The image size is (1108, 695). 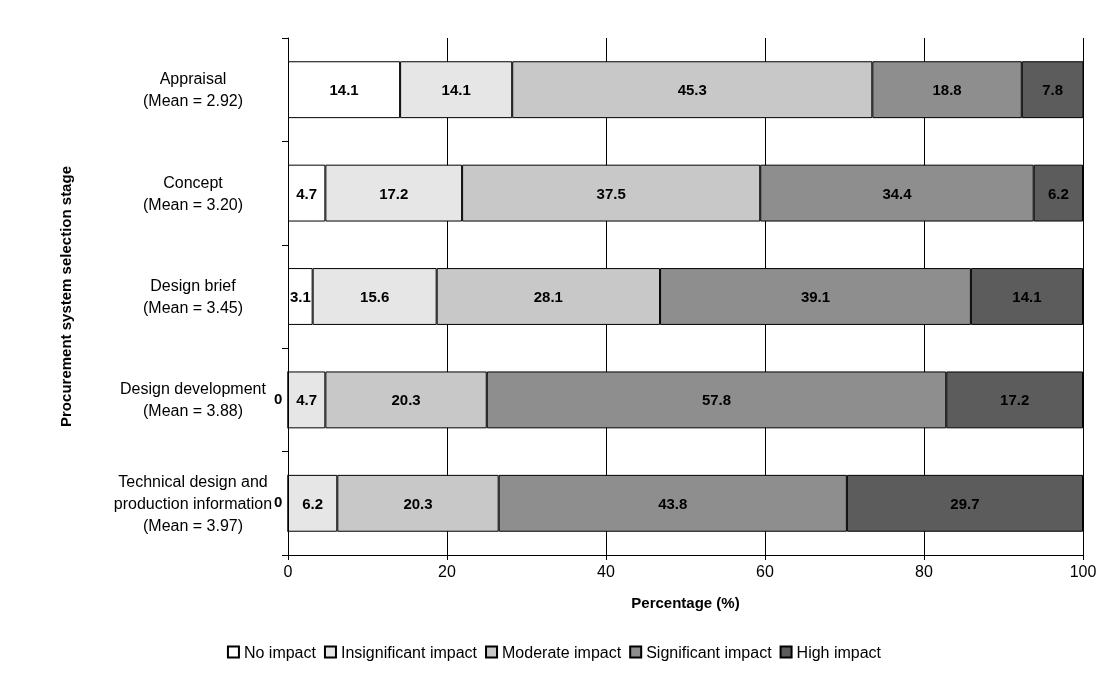 What do you see at coordinates (897, 193) in the screenshot?
I see `data-label: 34.4` at bounding box center [897, 193].